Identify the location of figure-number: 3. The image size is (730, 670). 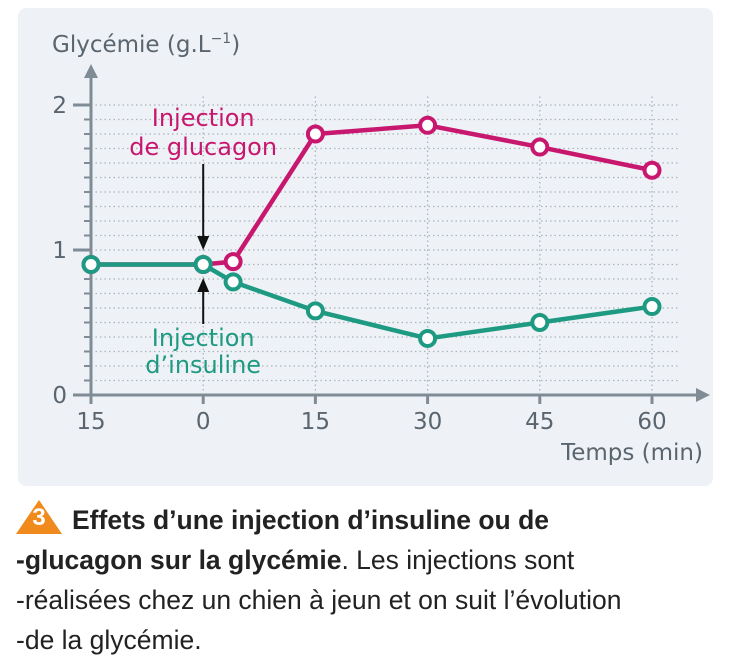
(39, 517).